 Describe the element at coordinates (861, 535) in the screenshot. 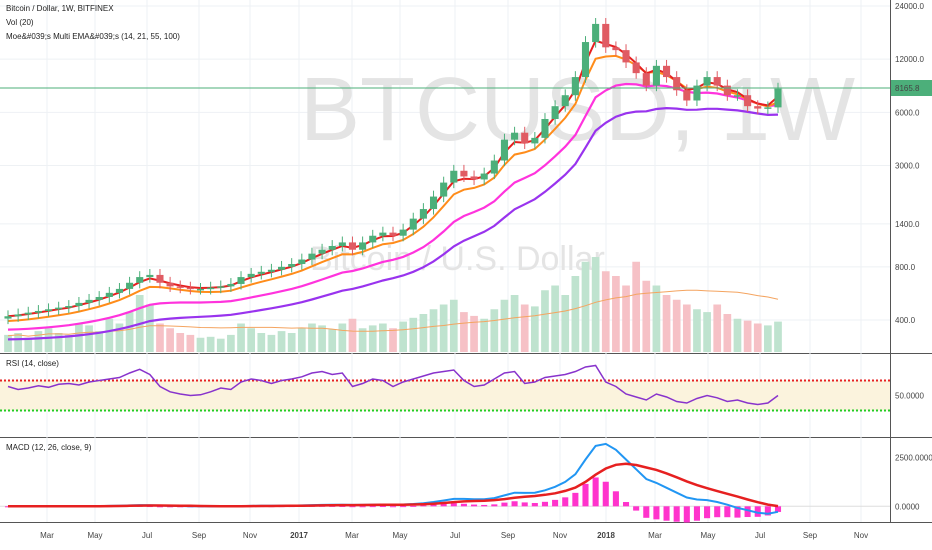

I see `time-axis-label: Nov` at that location.